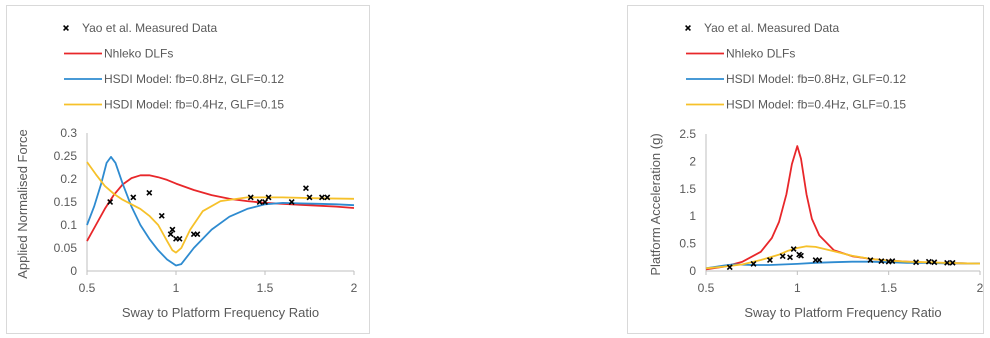 Image resolution: width=990 pixels, height=338 pixels. What do you see at coordinates (797, 288) in the screenshot?
I see `accel-x-tick-label: 1` at bounding box center [797, 288].